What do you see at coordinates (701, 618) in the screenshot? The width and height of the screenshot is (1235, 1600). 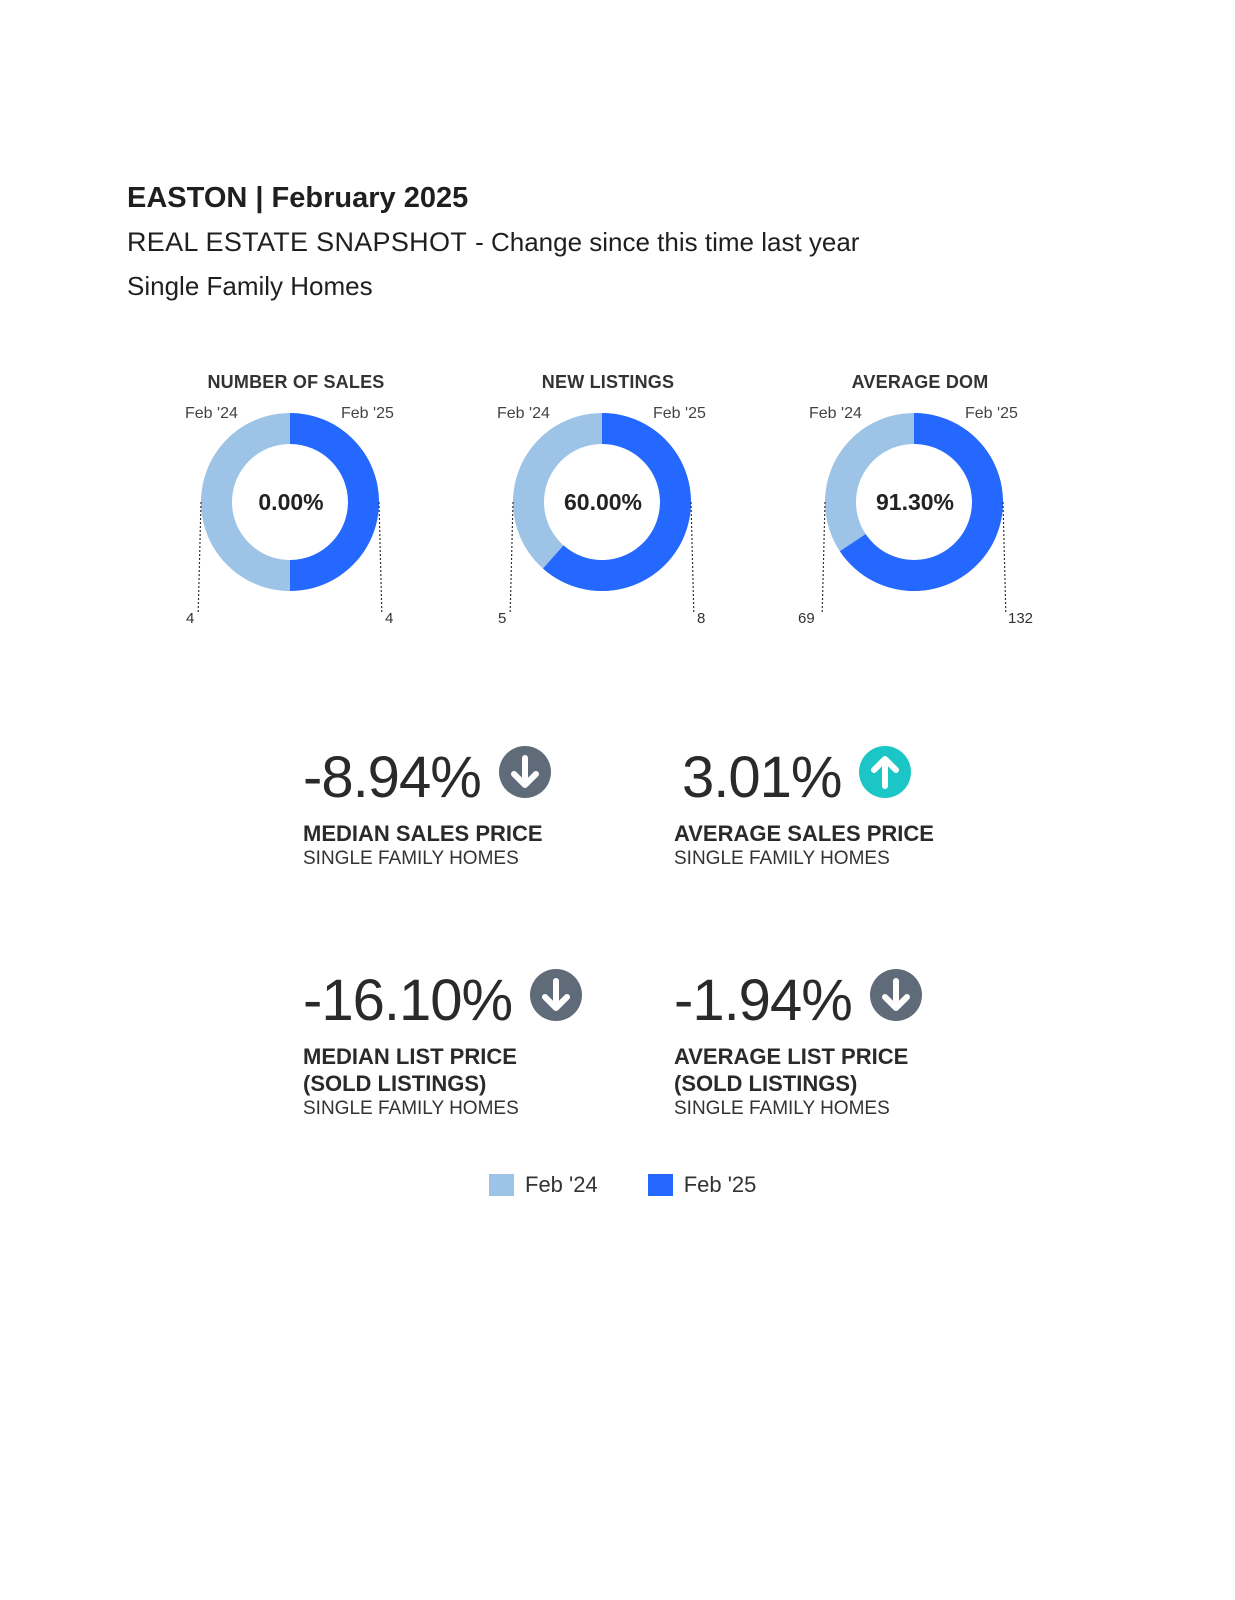 I see `donut-current-value: 8` at bounding box center [701, 618].